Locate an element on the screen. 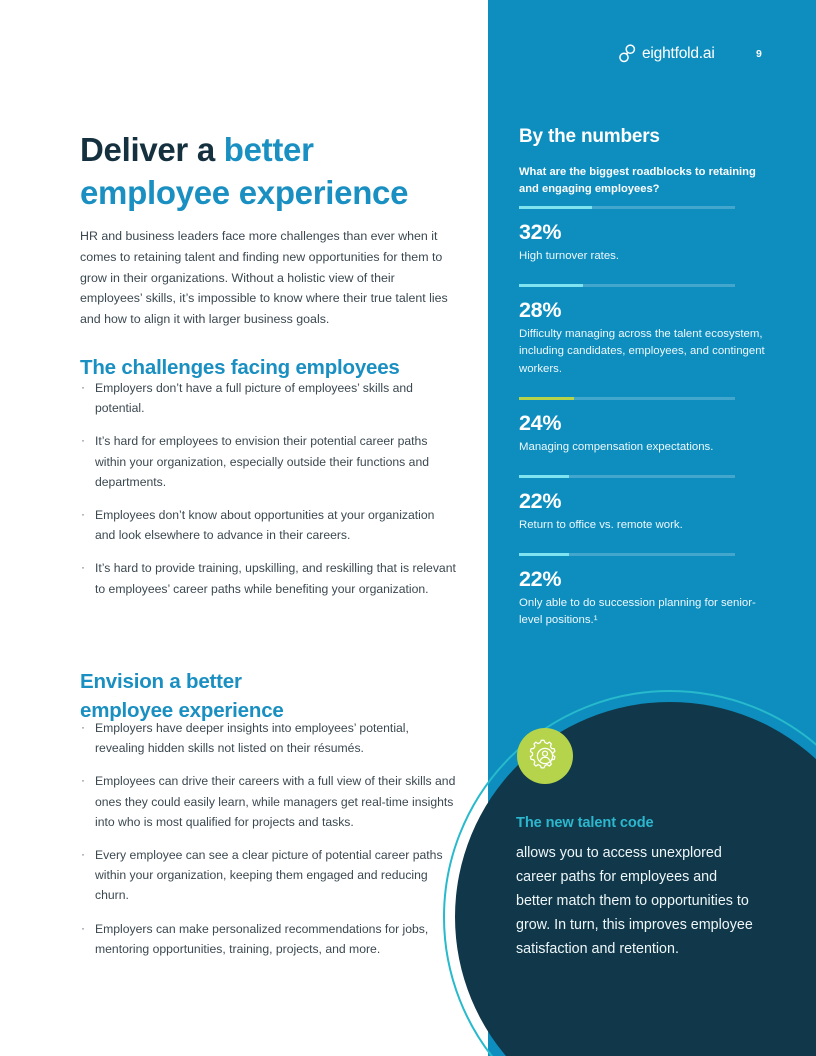 The width and height of the screenshot is (816, 1056). stat-item: 22% Return to office vs. remote work. is located at coordinates (644, 504).